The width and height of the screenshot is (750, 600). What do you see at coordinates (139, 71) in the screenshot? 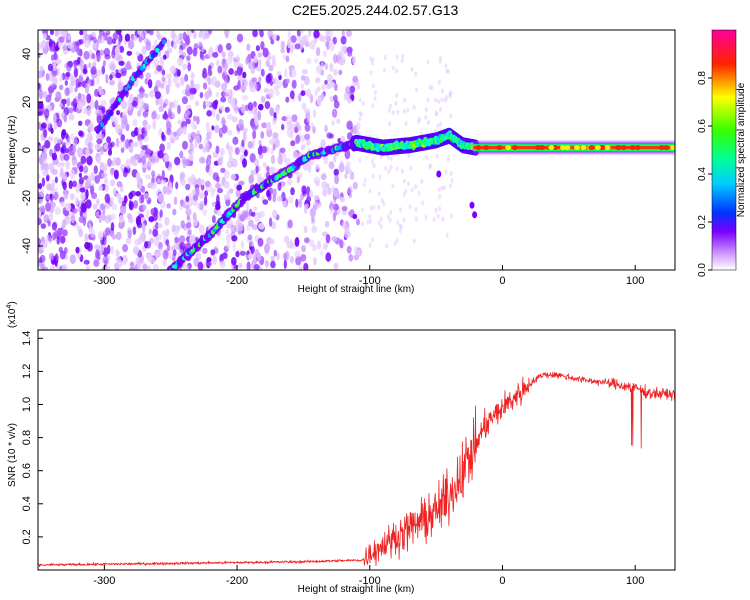
I see `ridge-core` at bounding box center [139, 71].